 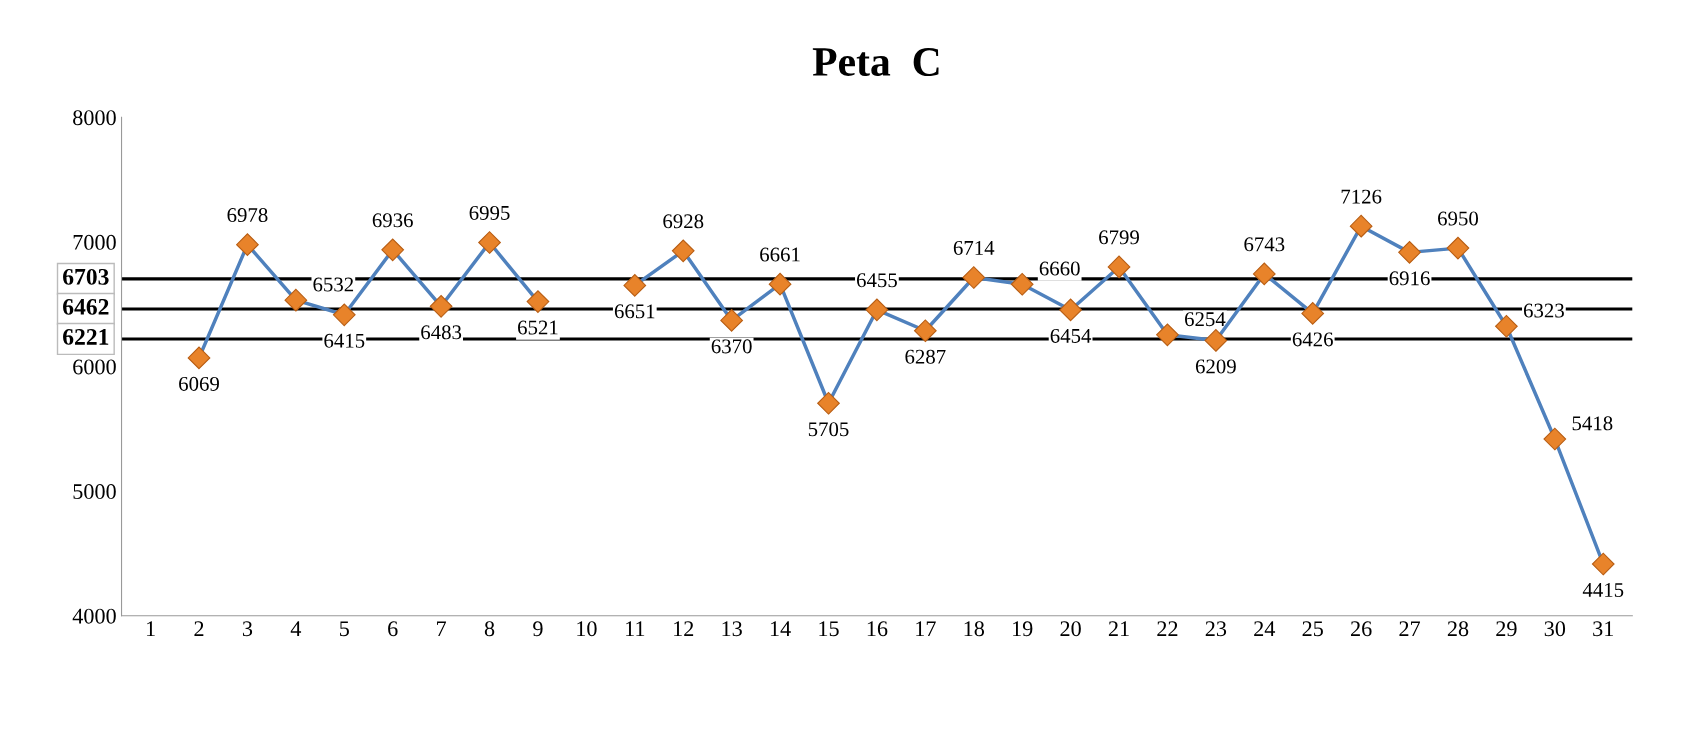 I want to click on data-label: 6714, so click(x=974, y=247).